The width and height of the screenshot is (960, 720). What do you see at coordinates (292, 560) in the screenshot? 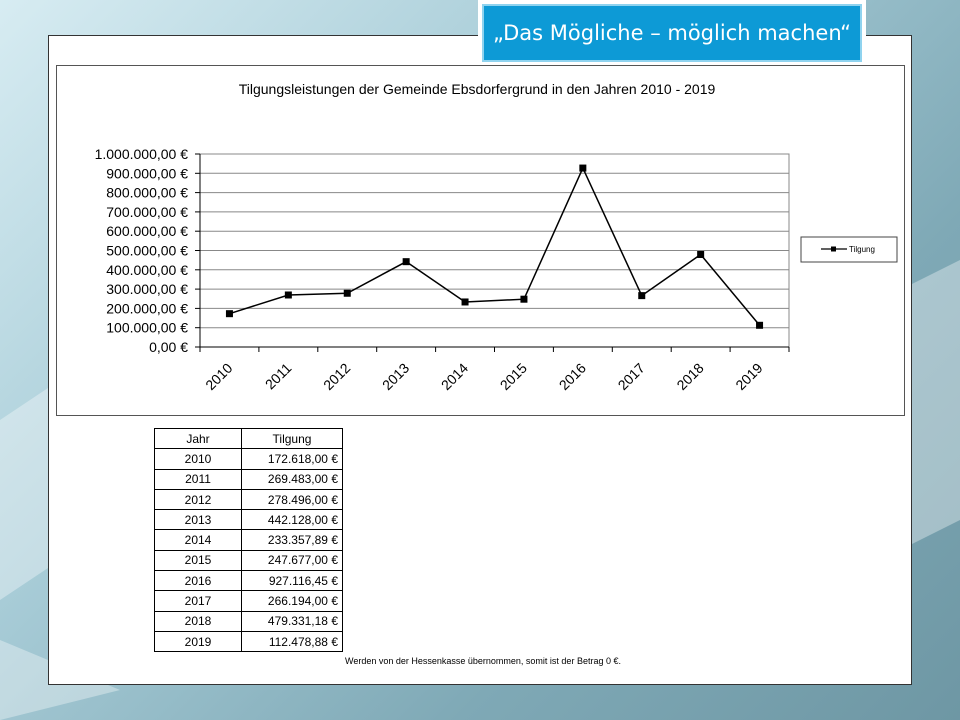
I see `cell-tilgung: 247.677,00 €` at bounding box center [292, 560].